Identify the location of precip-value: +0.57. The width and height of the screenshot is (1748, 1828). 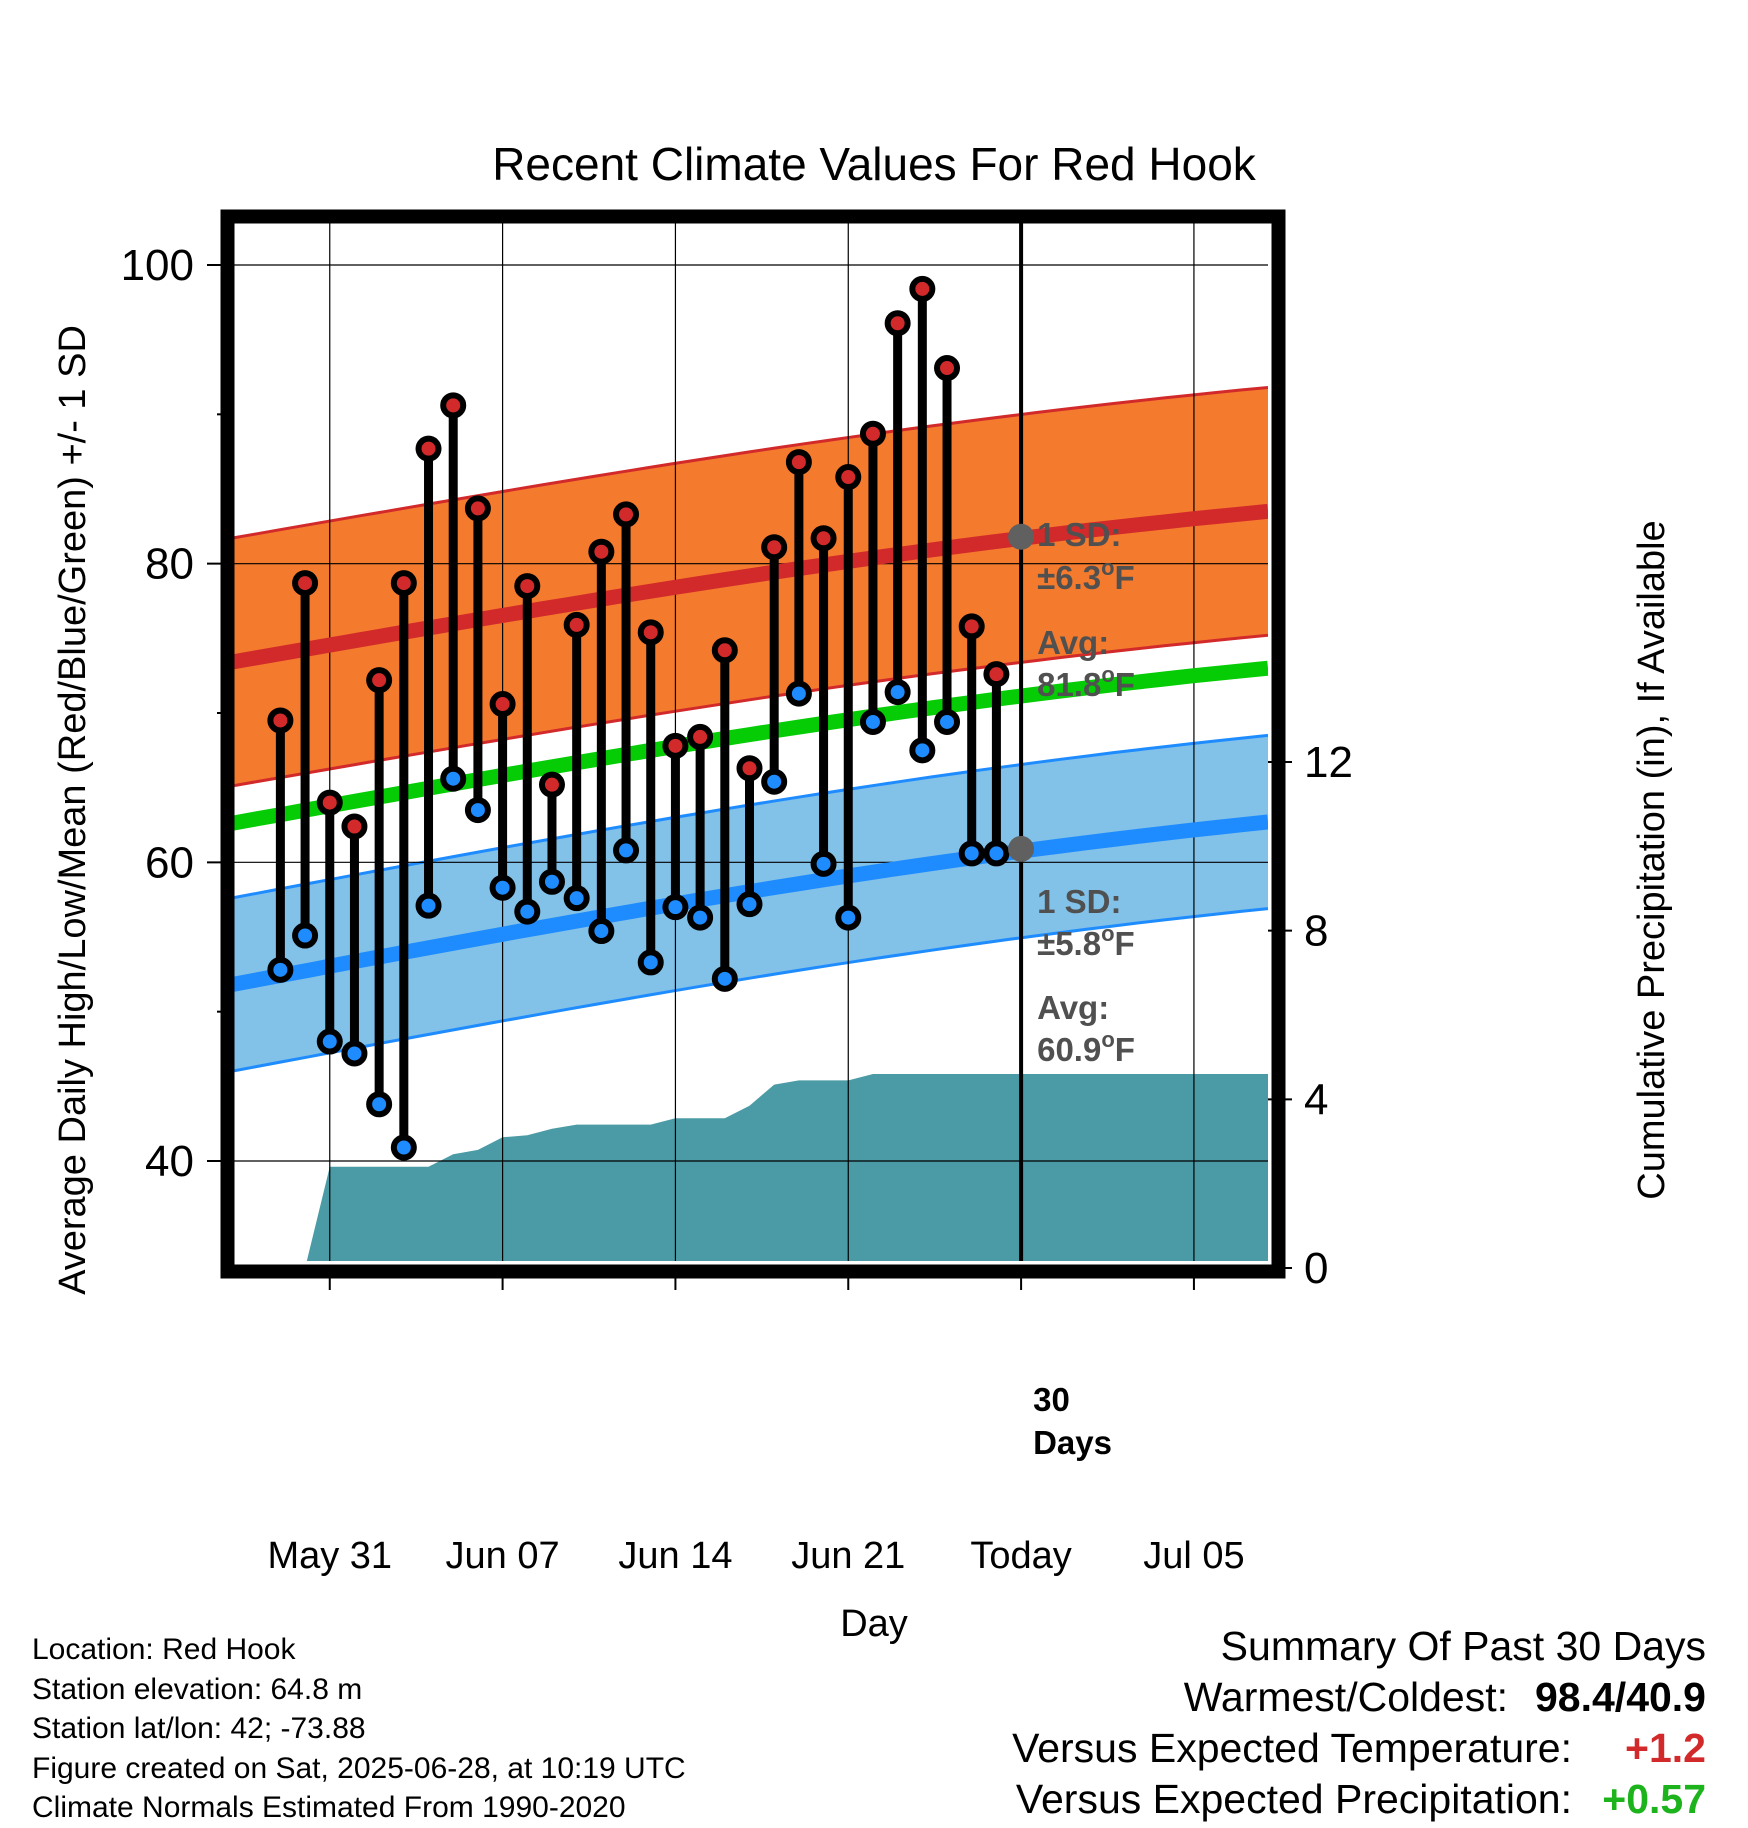
(1654, 1799).